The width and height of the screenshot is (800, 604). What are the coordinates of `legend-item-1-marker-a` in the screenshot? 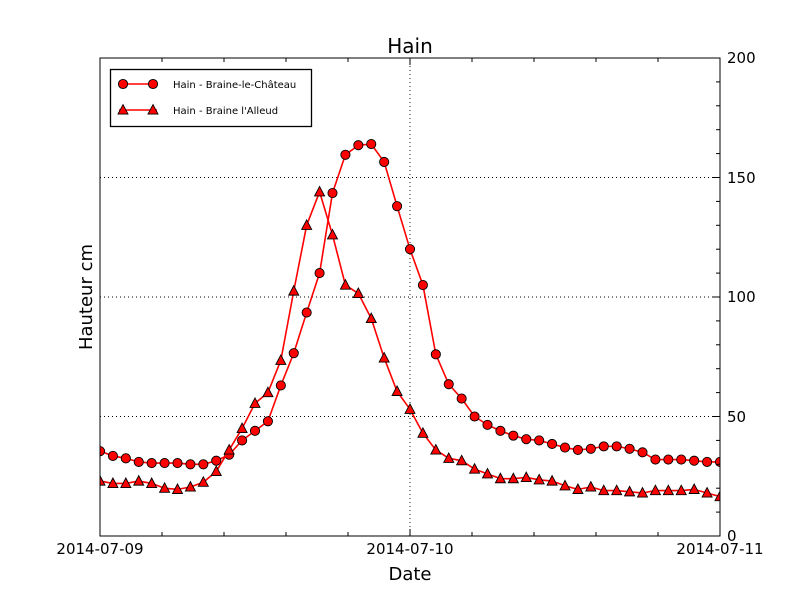 It's located at (123, 109).